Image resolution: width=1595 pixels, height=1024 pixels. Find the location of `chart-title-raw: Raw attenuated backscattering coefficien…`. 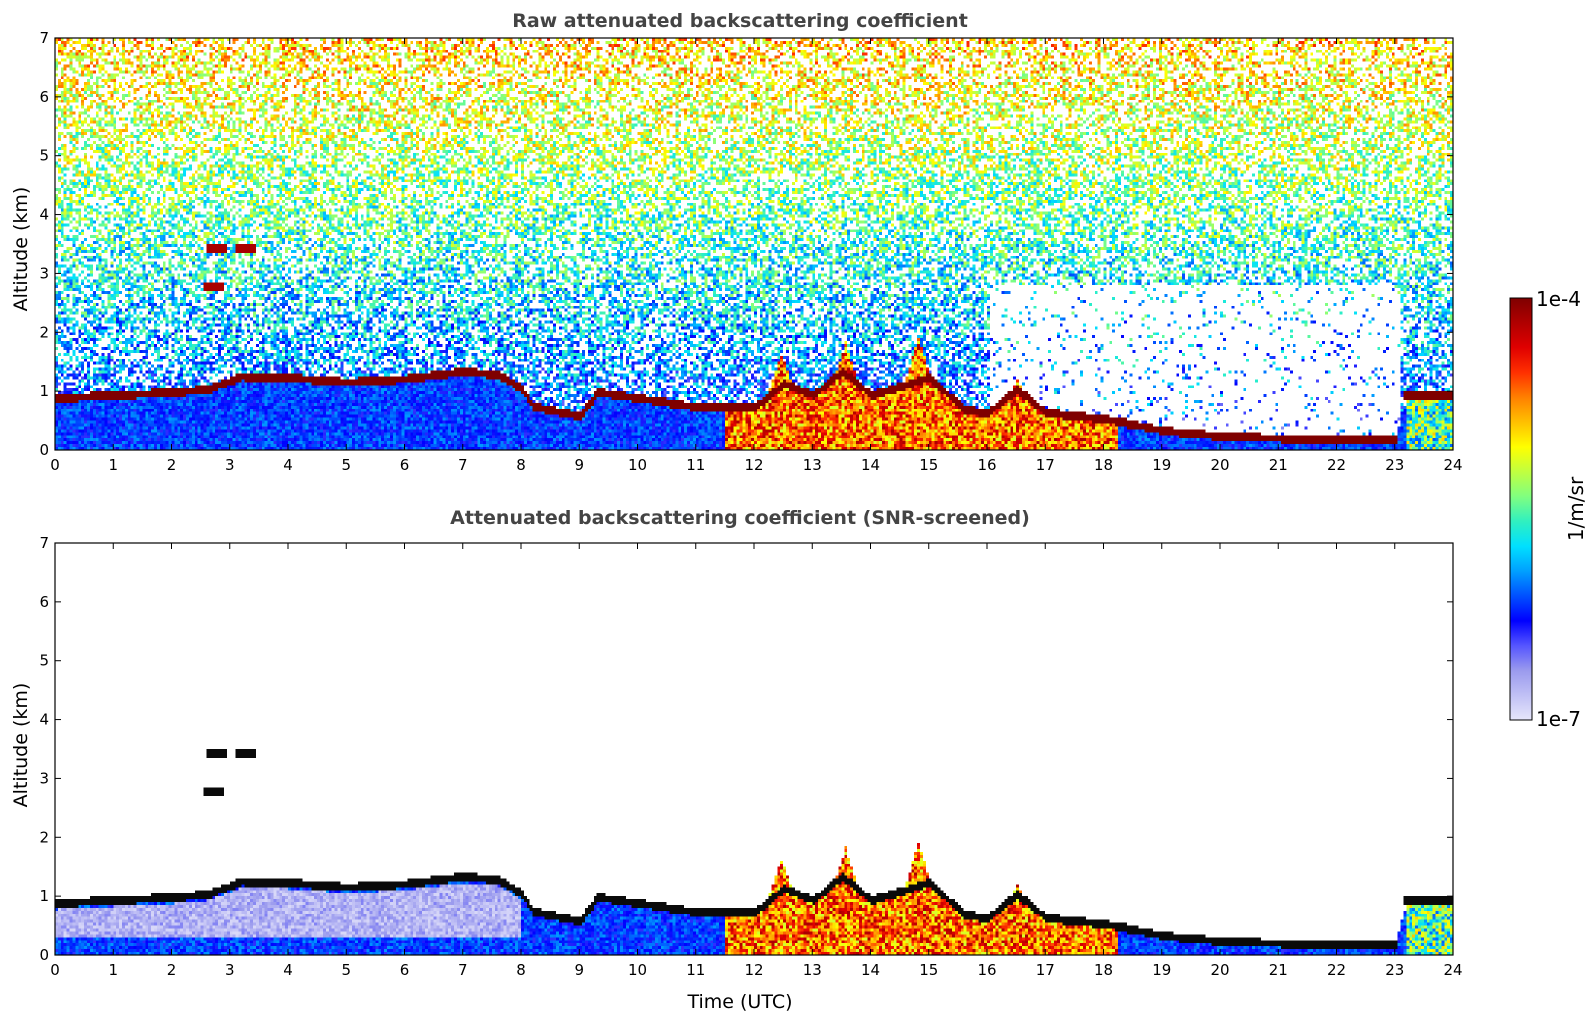

chart-title-raw: Raw attenuated backscattering coefficien… is located at coordinates (740, 21).